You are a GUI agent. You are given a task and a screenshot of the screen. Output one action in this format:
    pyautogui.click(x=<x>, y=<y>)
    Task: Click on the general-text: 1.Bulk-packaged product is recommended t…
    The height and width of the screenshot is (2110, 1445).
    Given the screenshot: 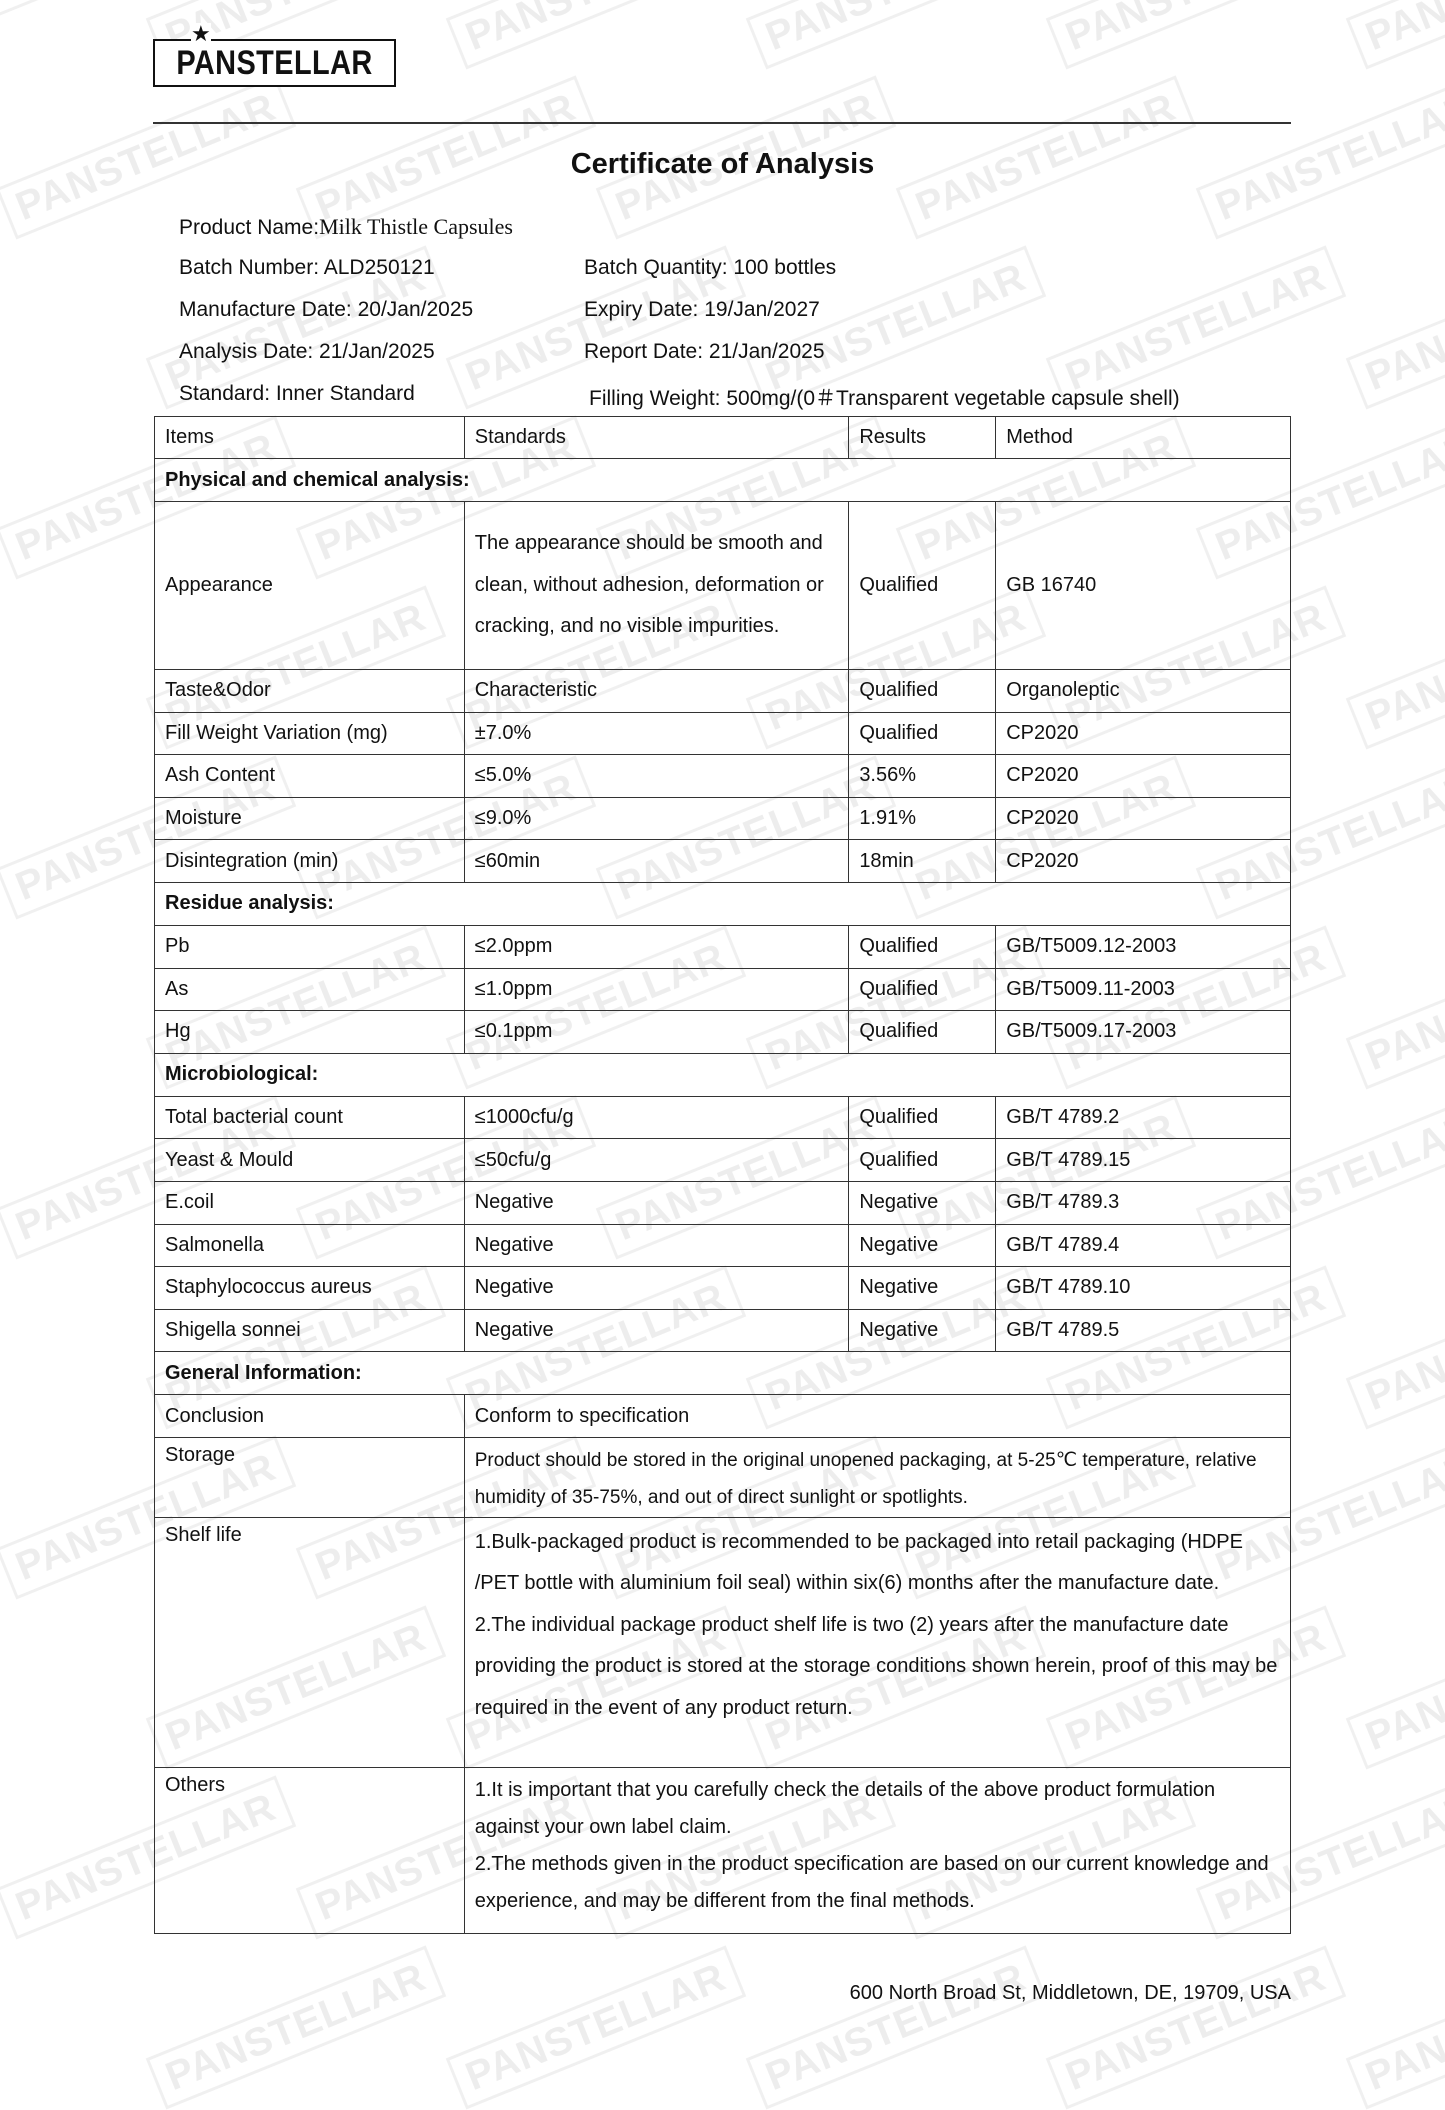 What is the action you would take?
    pyautogui.click(x=877, y=1642)
    